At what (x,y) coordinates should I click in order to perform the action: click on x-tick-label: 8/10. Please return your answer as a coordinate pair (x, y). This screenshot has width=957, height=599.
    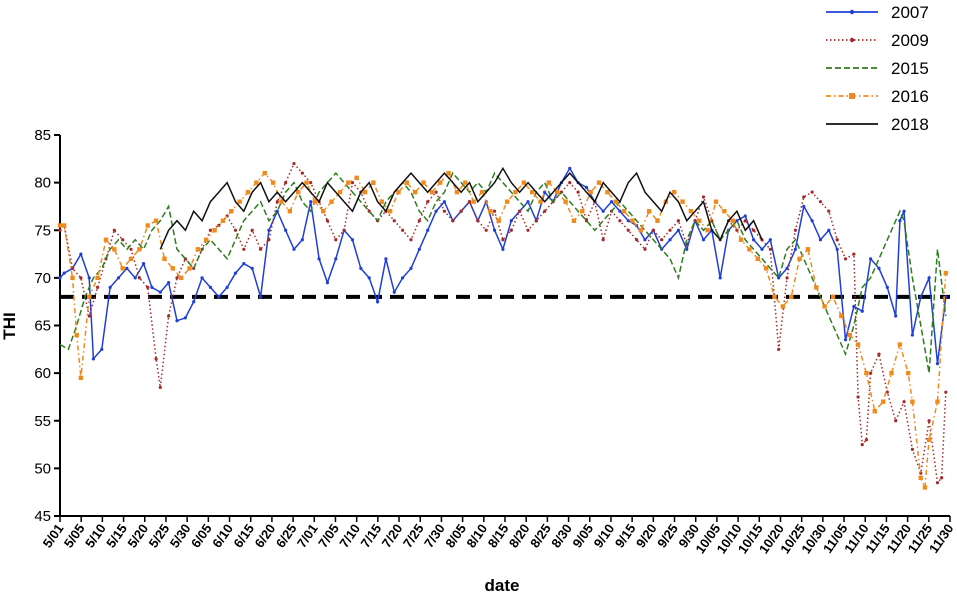
    Looking at the image, I should click on (476, 535).